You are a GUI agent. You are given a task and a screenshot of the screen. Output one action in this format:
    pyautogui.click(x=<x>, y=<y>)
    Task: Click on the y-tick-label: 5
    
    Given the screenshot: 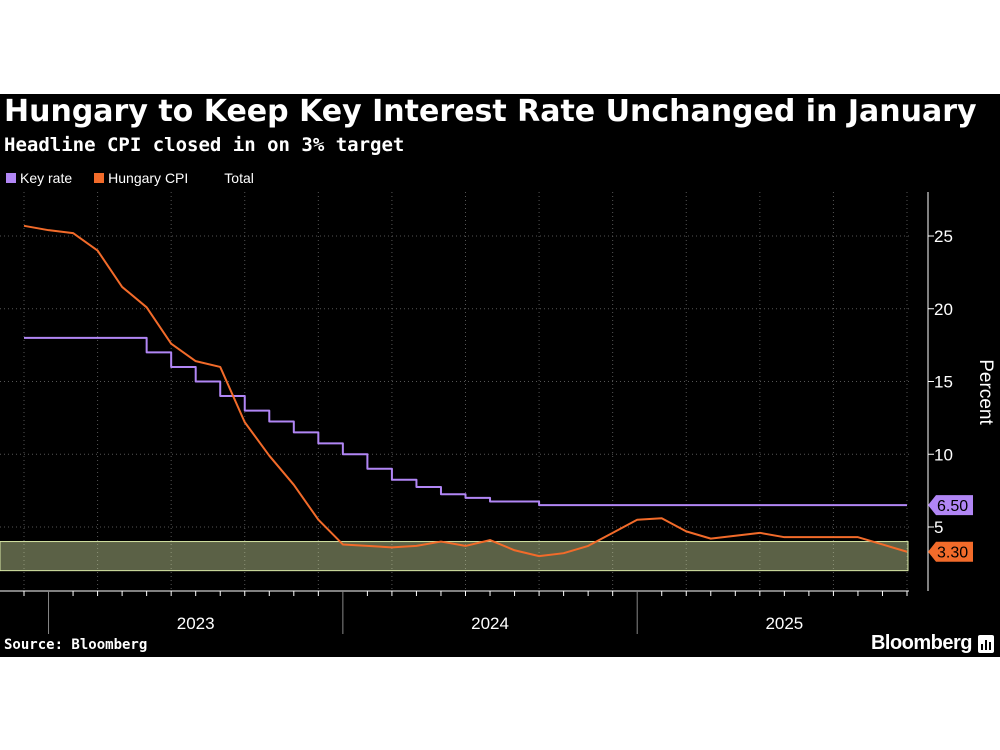 What is the action you would take?
    pyautogui.click(x=938, y=527)
    